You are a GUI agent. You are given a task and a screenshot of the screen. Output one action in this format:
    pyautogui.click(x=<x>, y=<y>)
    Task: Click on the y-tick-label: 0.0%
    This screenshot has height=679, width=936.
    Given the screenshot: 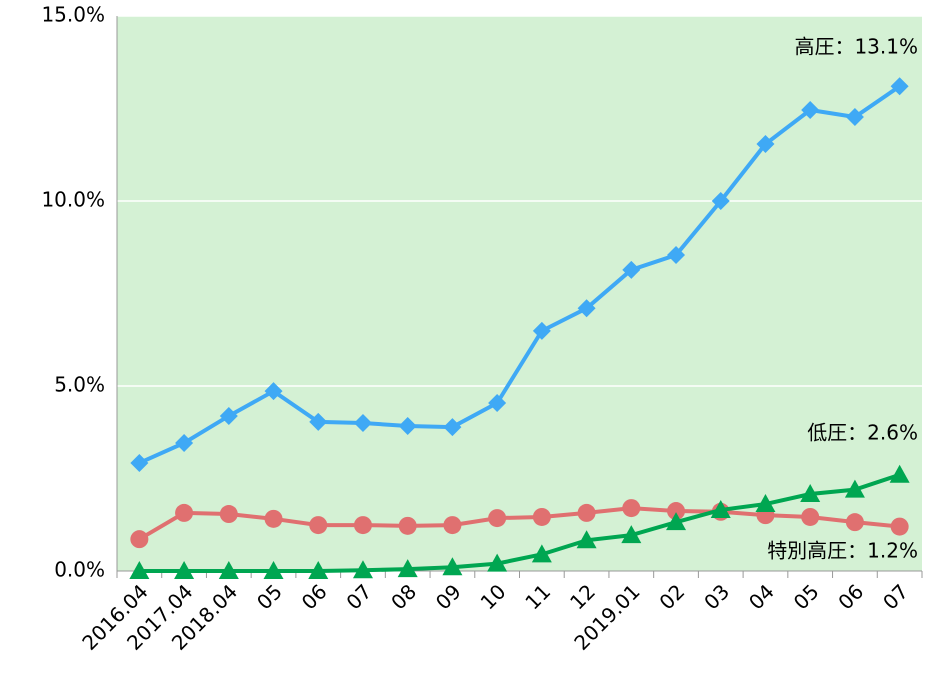 What is the action you would take?
    pyautogui.click(x=79, y=570)
    